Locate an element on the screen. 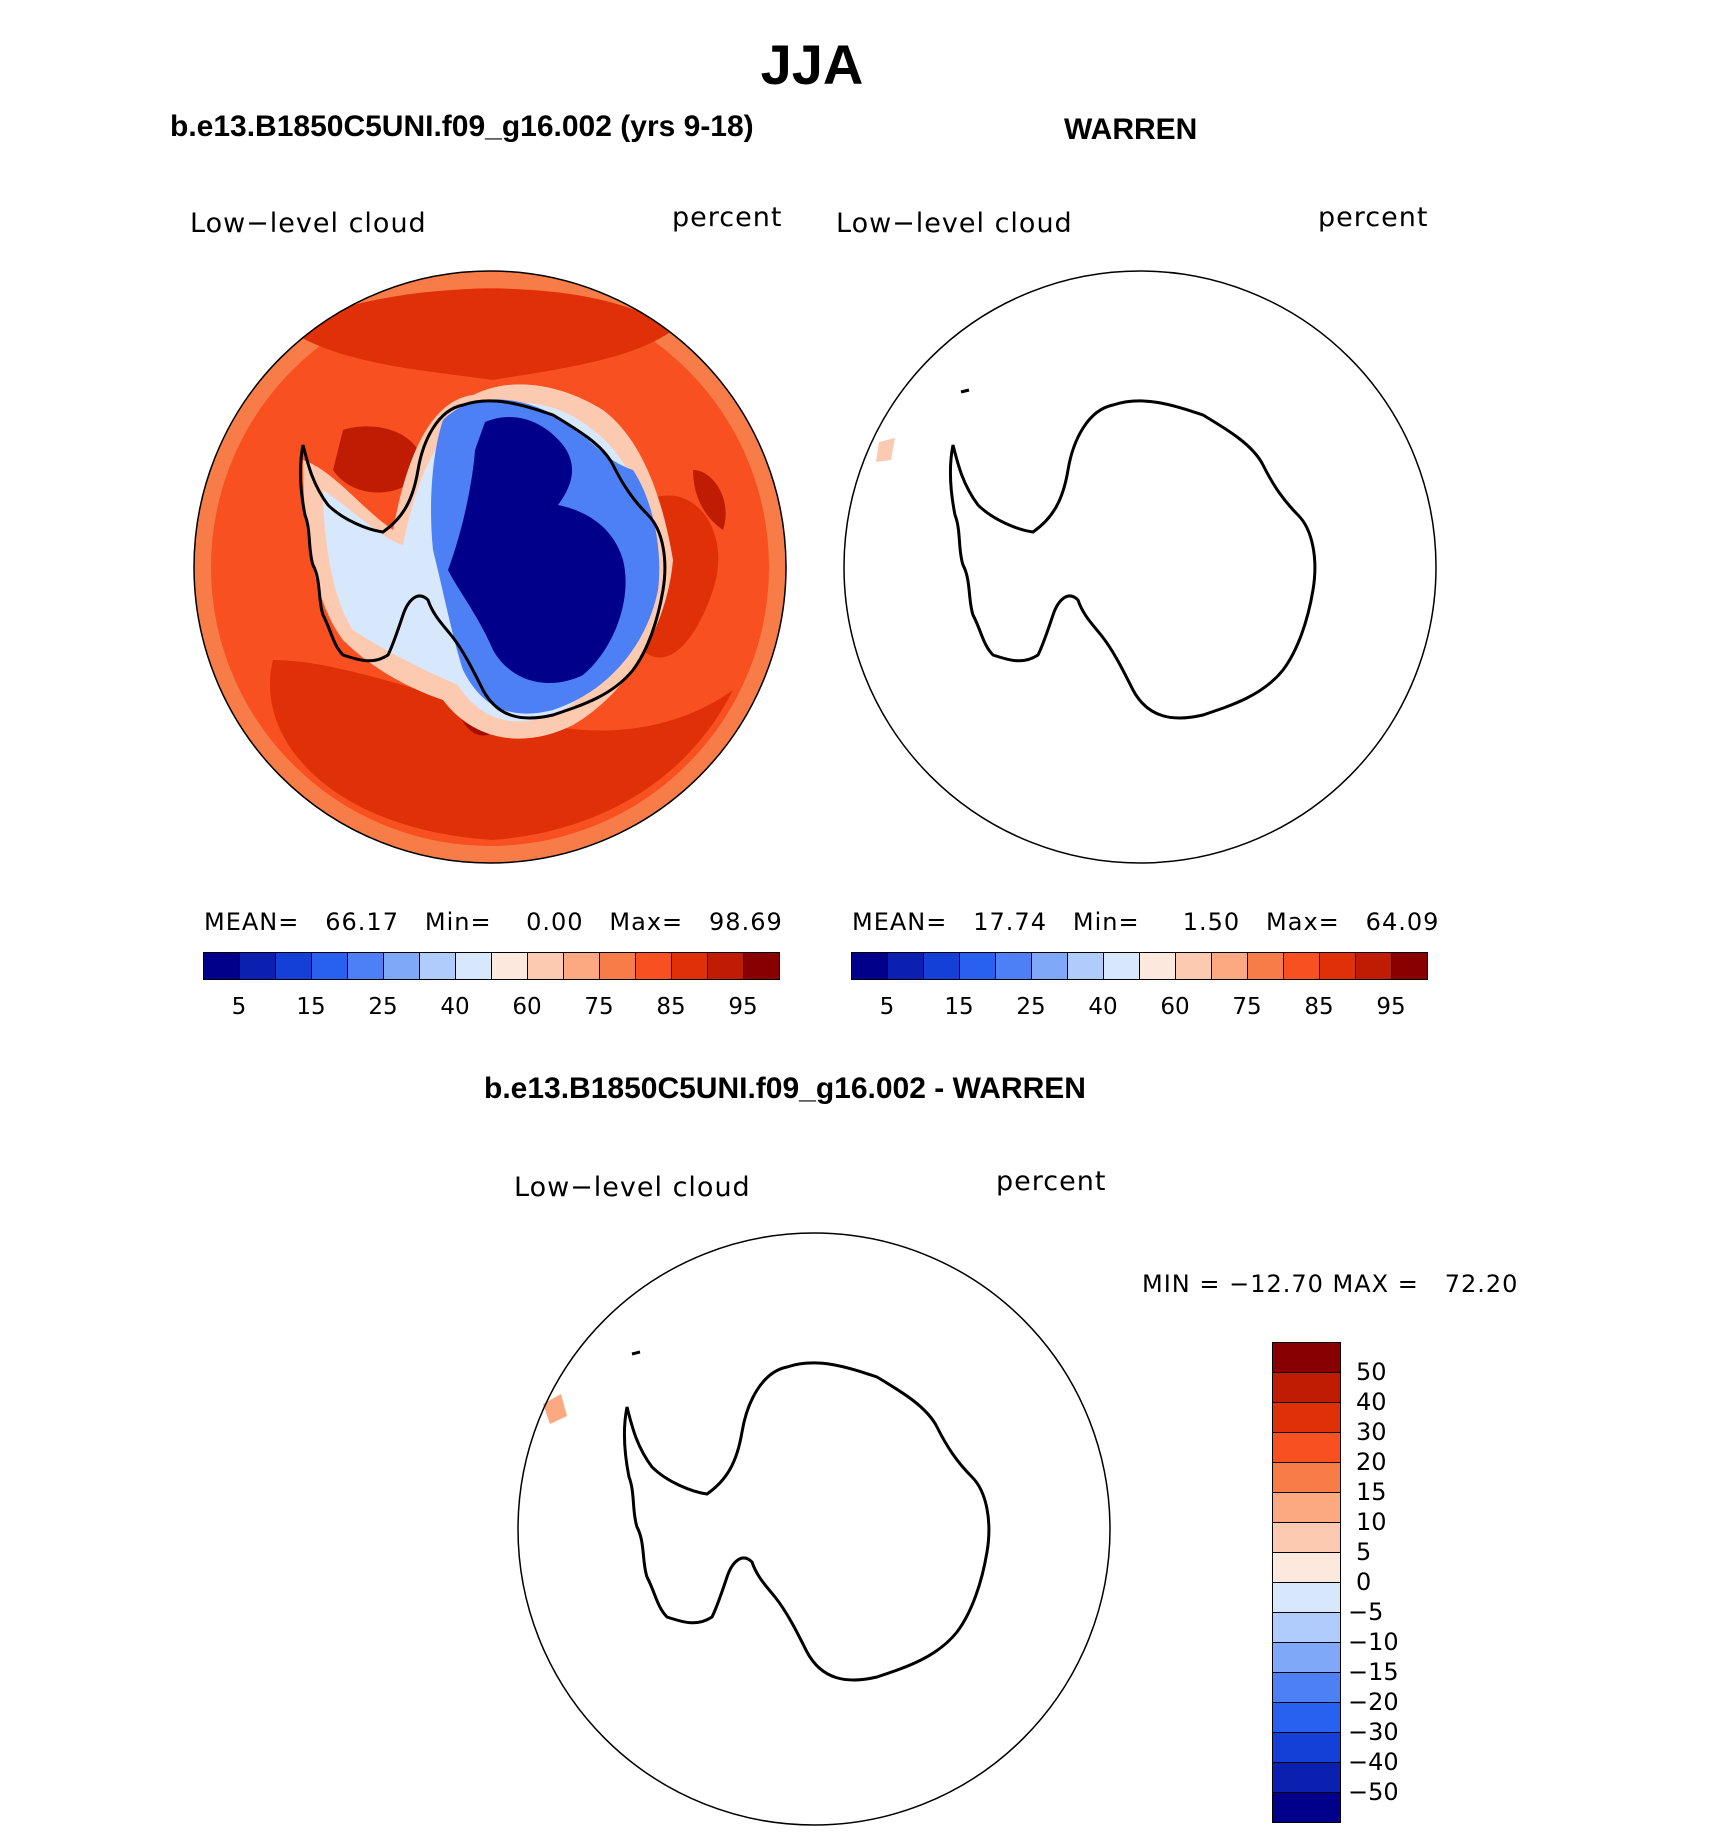  difference-units-label: percent is located at coordinates (1051, 1181).